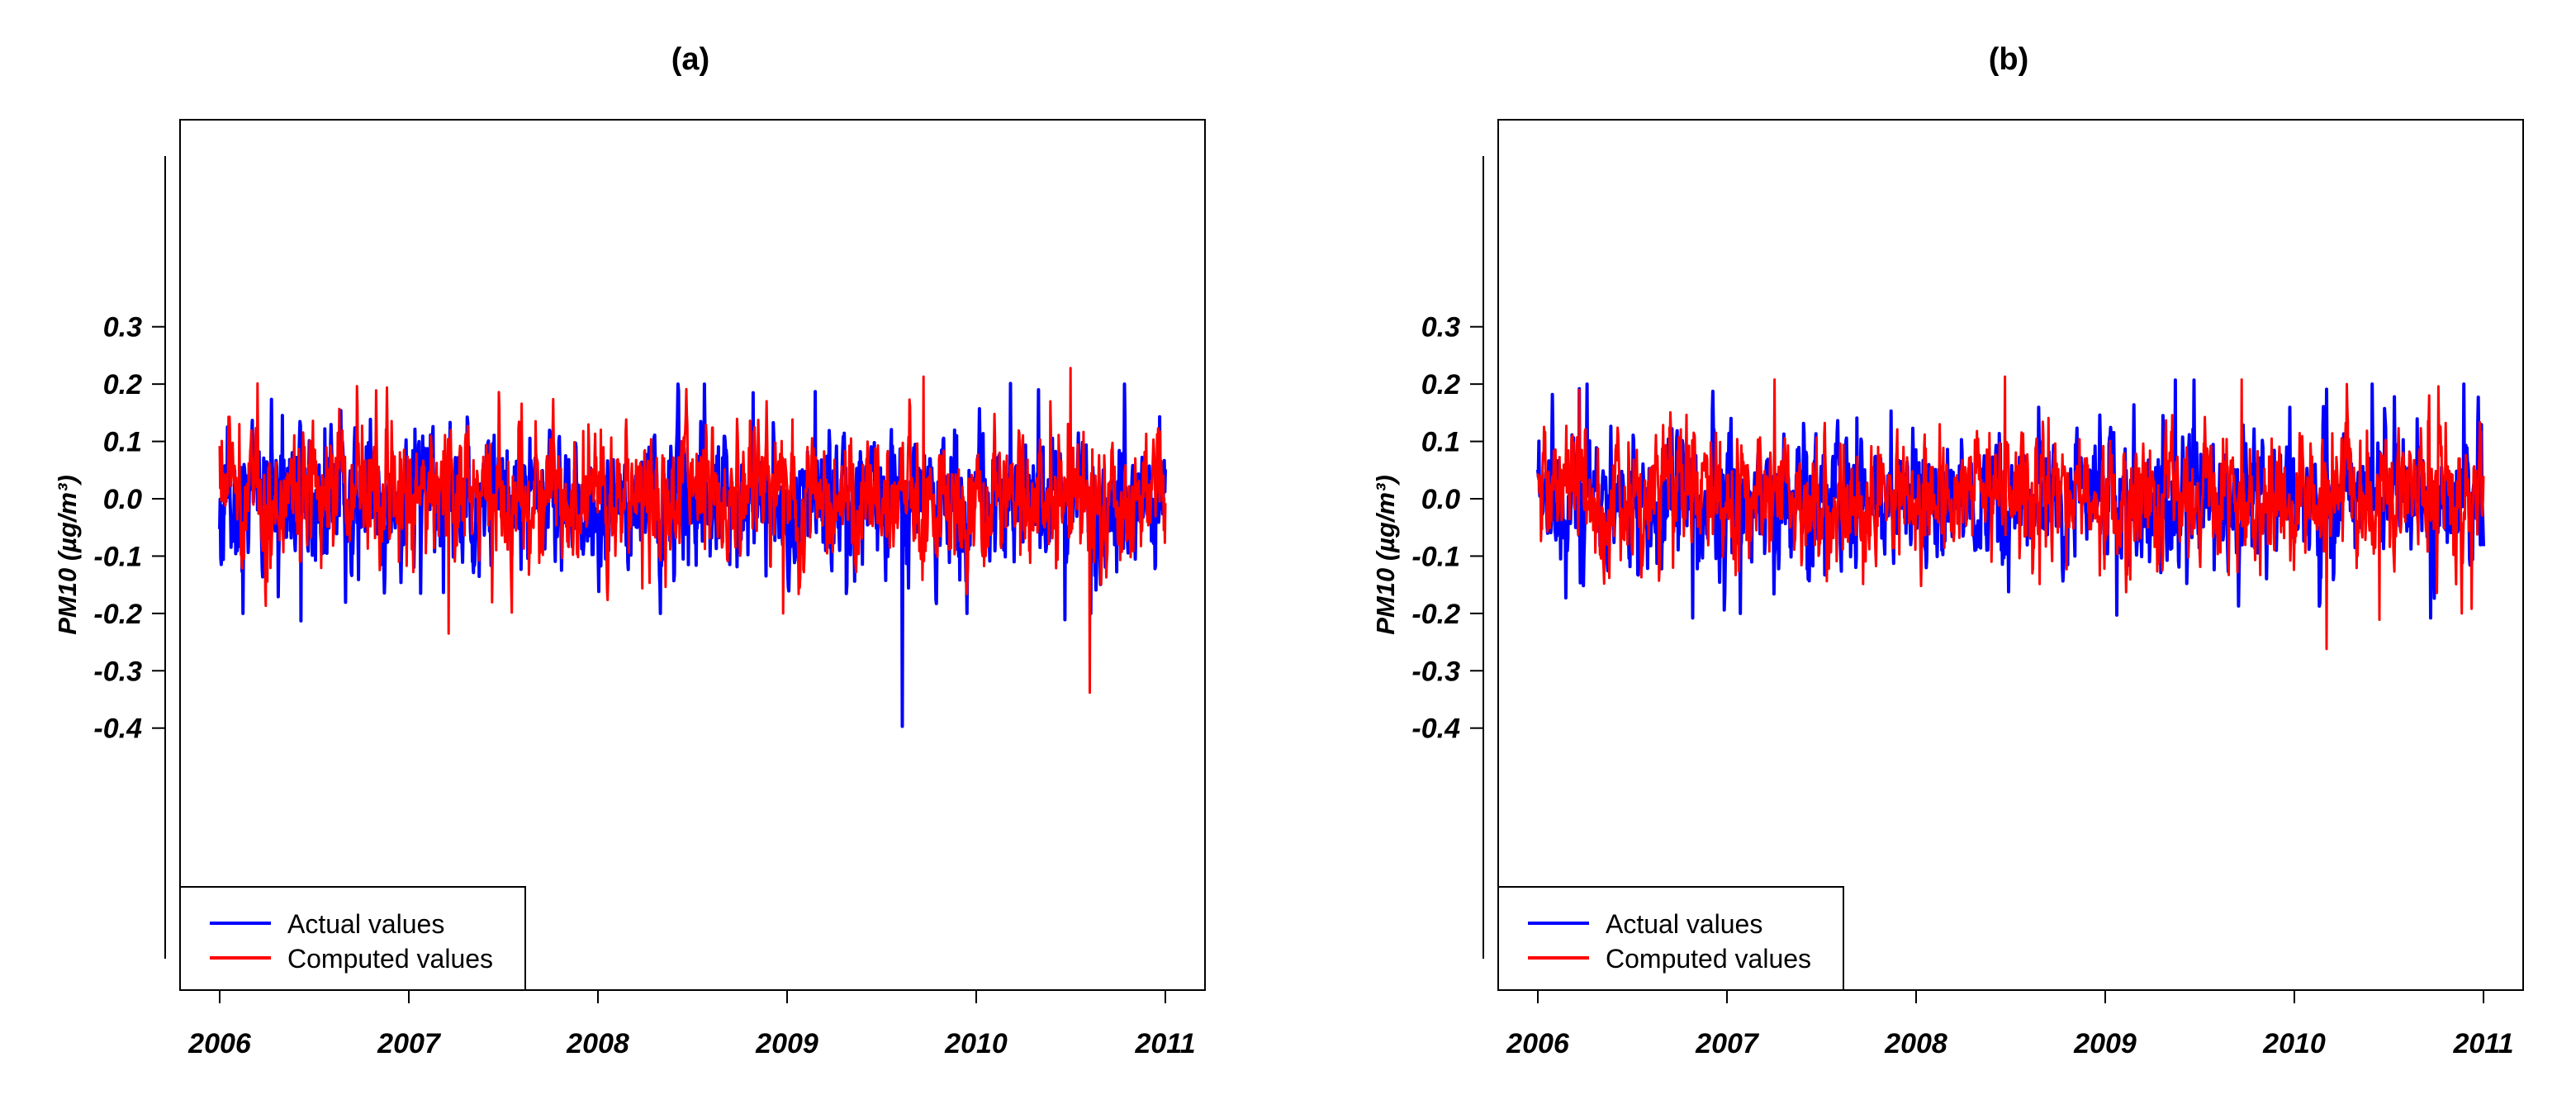  Describe the element at coordinates (690, 60) in the screenshot. I see `chart-title: (a)` at that location.